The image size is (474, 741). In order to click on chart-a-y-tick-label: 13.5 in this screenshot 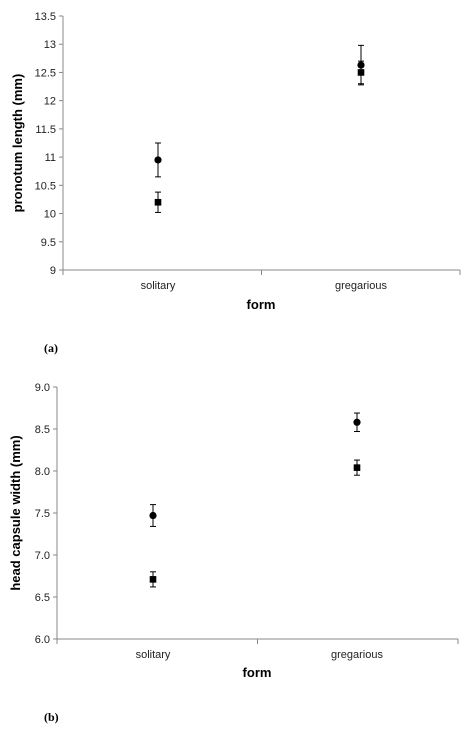, I will do `click(45, 17)`.